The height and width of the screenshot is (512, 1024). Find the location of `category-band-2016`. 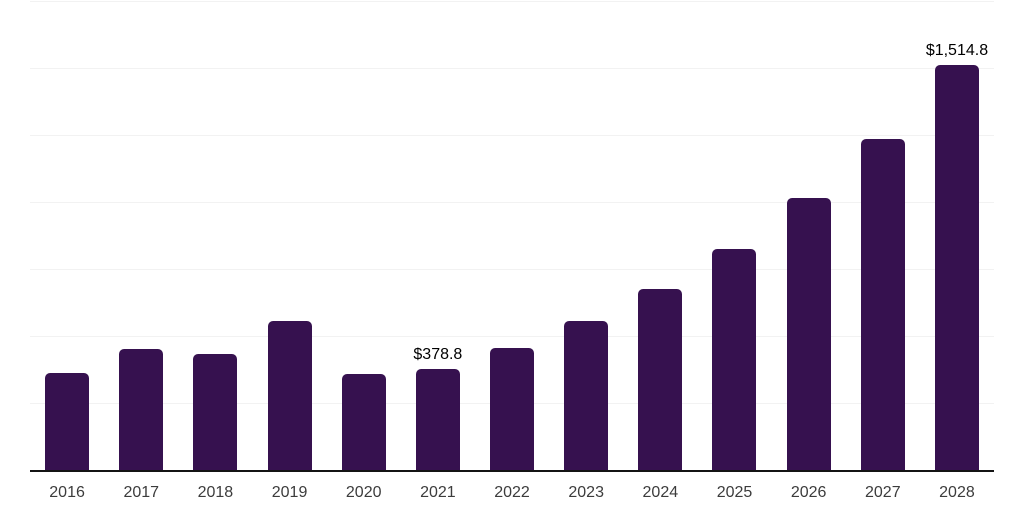

category-band-2016 is located at coordinates (67, 236).